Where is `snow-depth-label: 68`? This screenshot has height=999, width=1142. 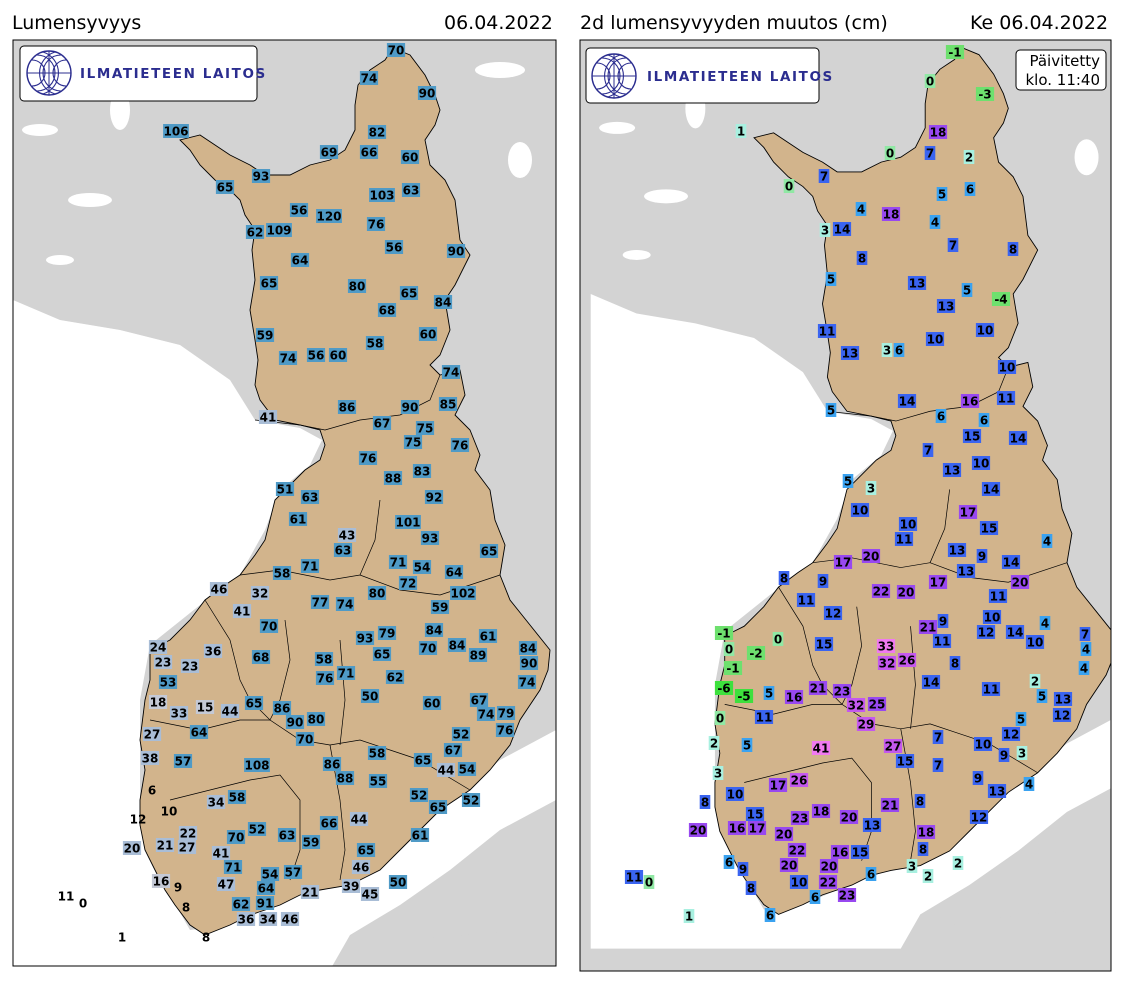 snow-depth-label: 68 is located at coordinates (387, 311).